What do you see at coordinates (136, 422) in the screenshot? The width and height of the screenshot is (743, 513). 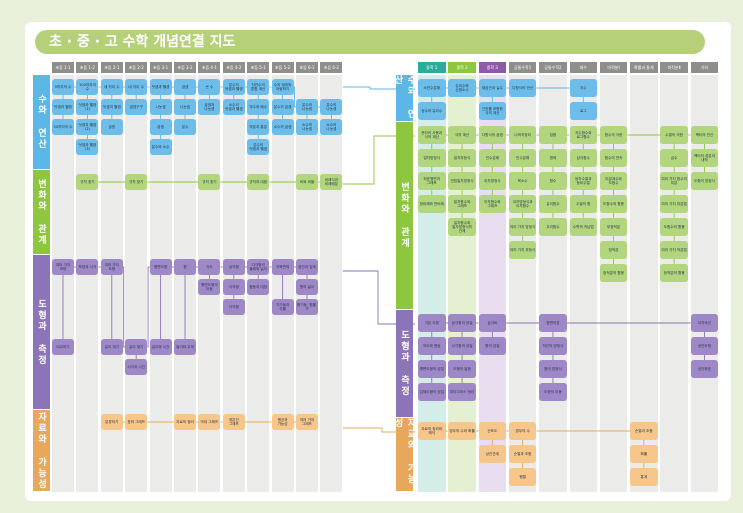 I see `left-concept-node: 표와 그래프` at bounding box center [136, 422].